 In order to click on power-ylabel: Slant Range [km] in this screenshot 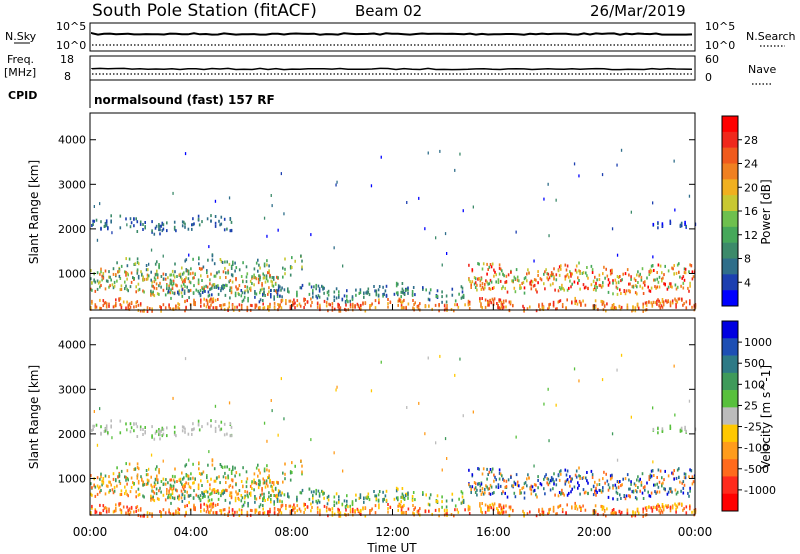, I will do `click(34, 212)`.